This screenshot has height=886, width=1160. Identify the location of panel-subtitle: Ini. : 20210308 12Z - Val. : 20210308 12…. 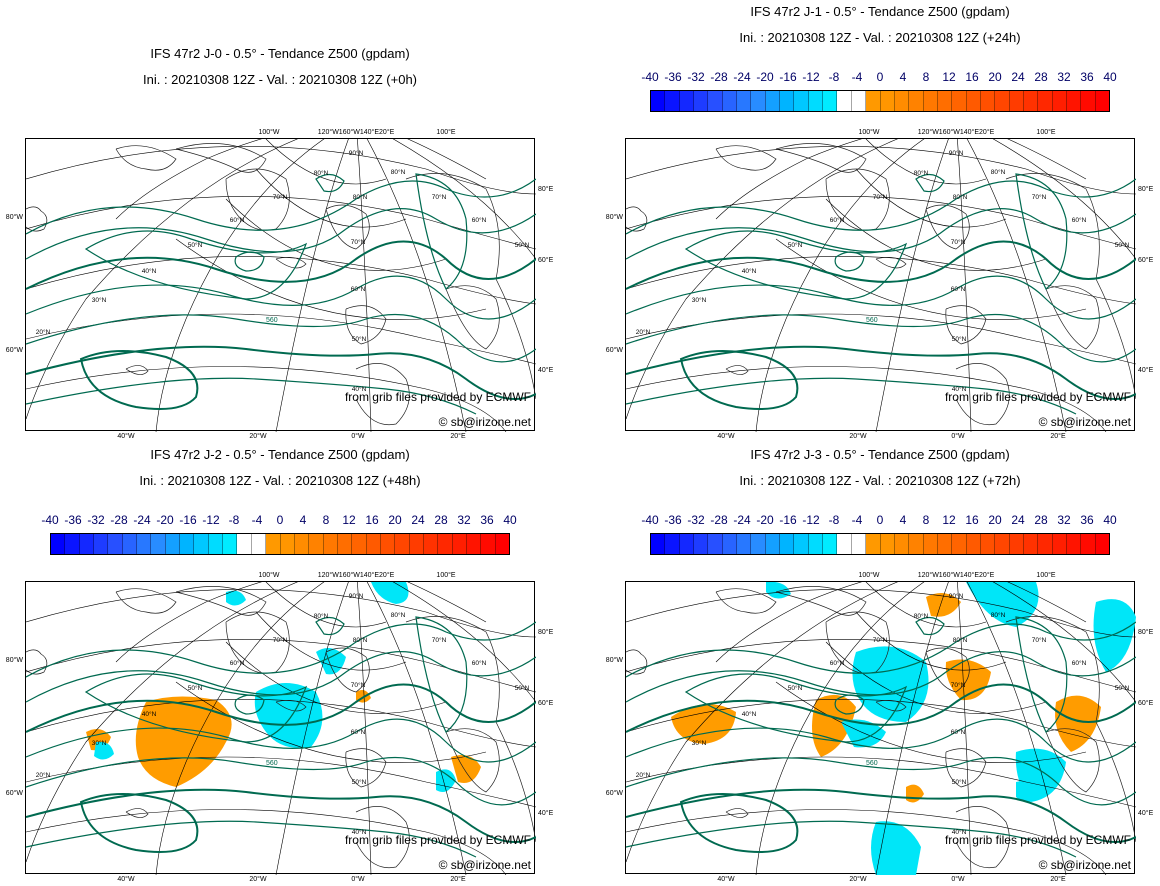
(880, 37).